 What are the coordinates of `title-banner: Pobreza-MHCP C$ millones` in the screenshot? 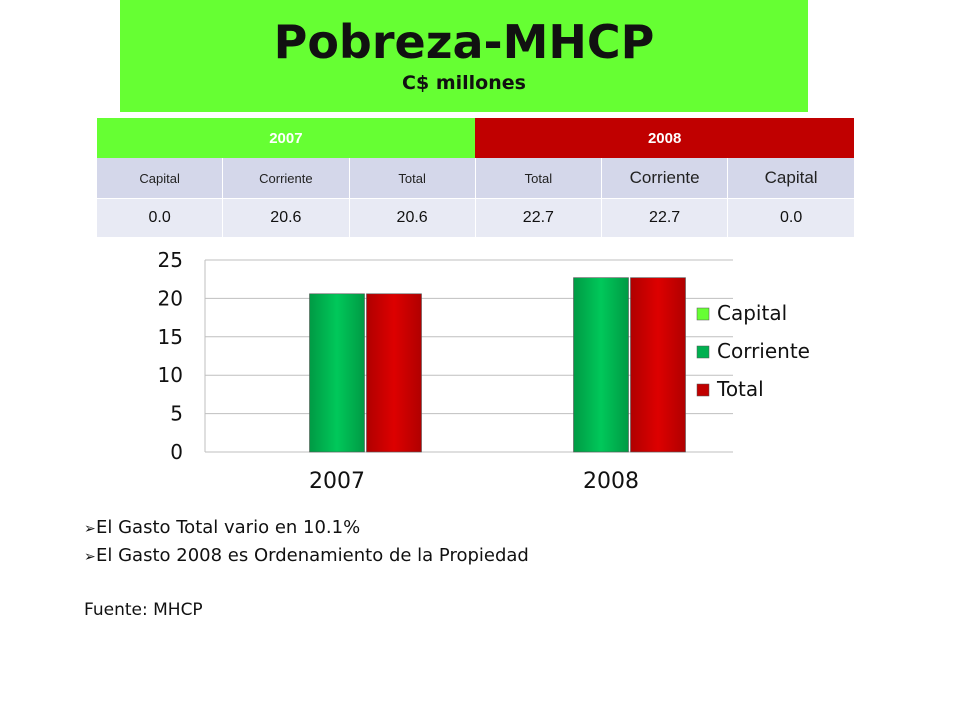 It's located at (464, 56).